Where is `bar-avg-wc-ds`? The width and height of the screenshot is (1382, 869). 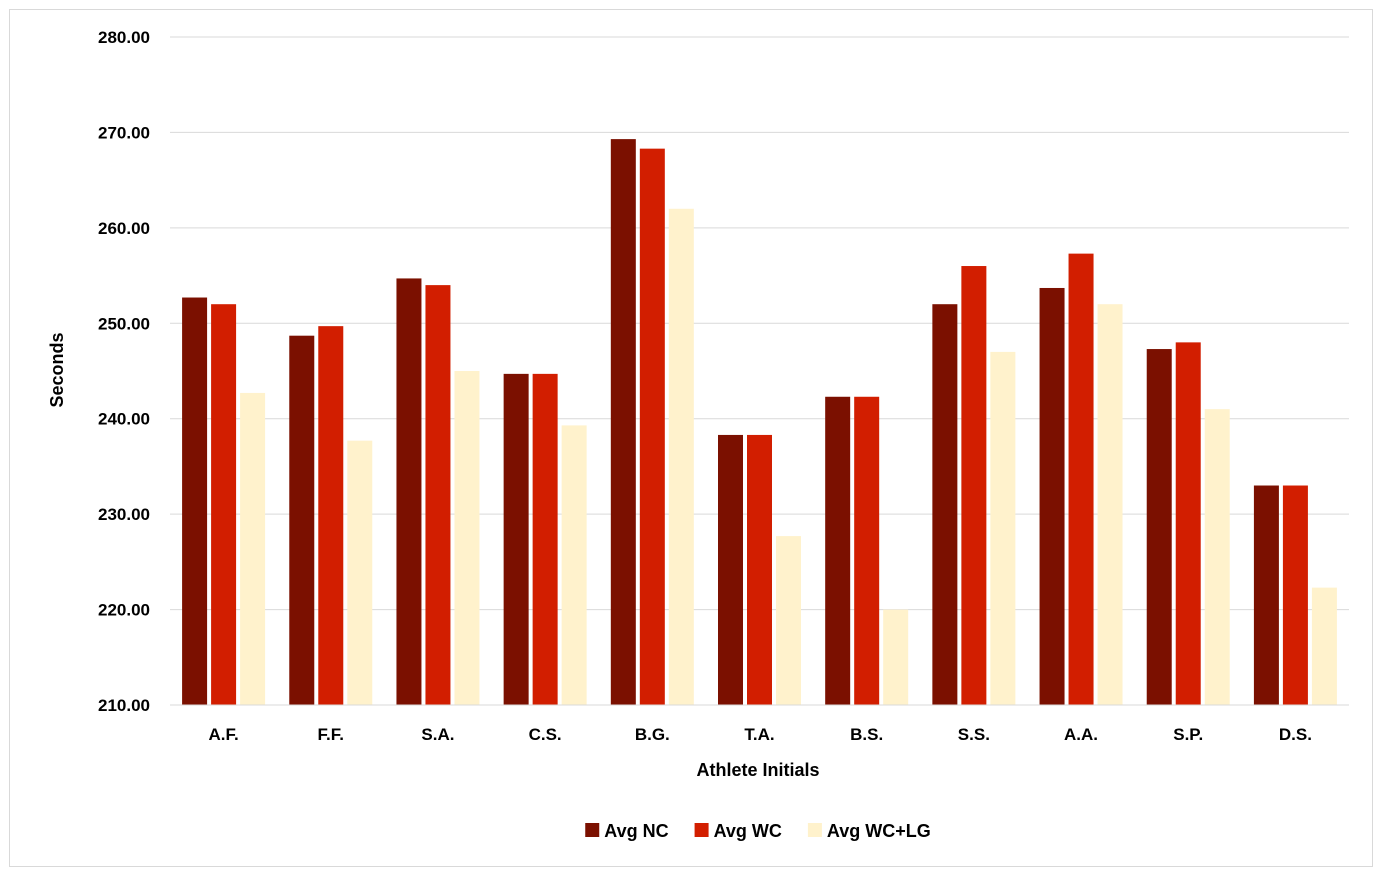
bar-avg-wc-ds is located at coordinates (1295, 595).